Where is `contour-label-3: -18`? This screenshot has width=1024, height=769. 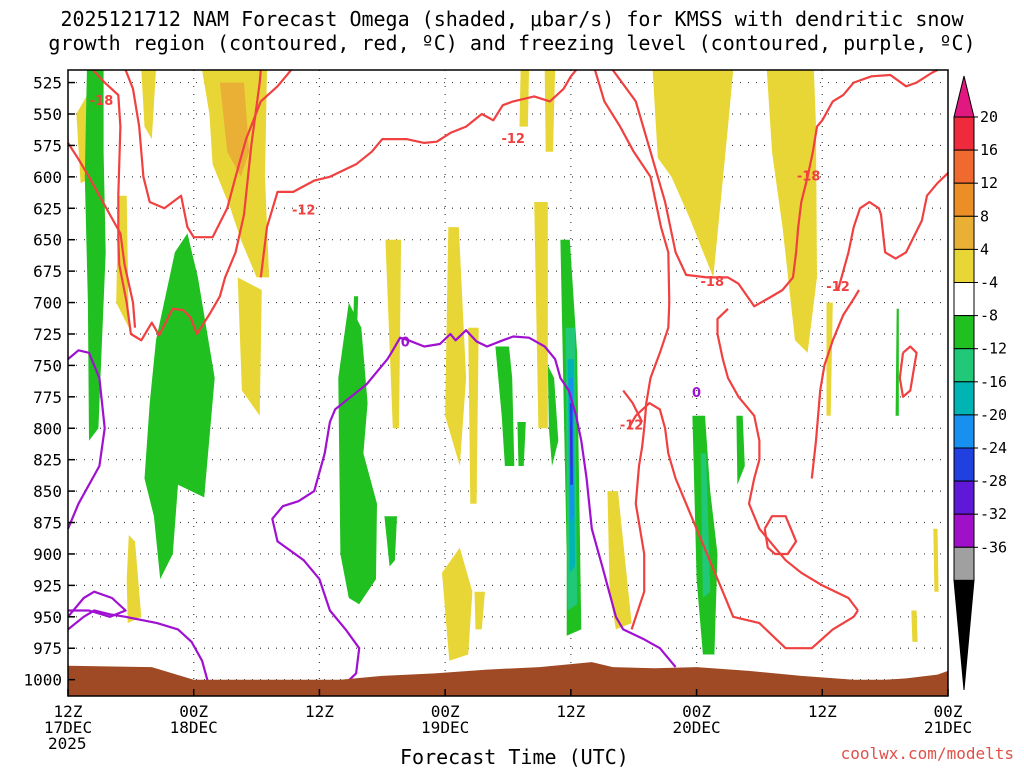 contour-label-3: -18 is located at coordinates (713, 282).